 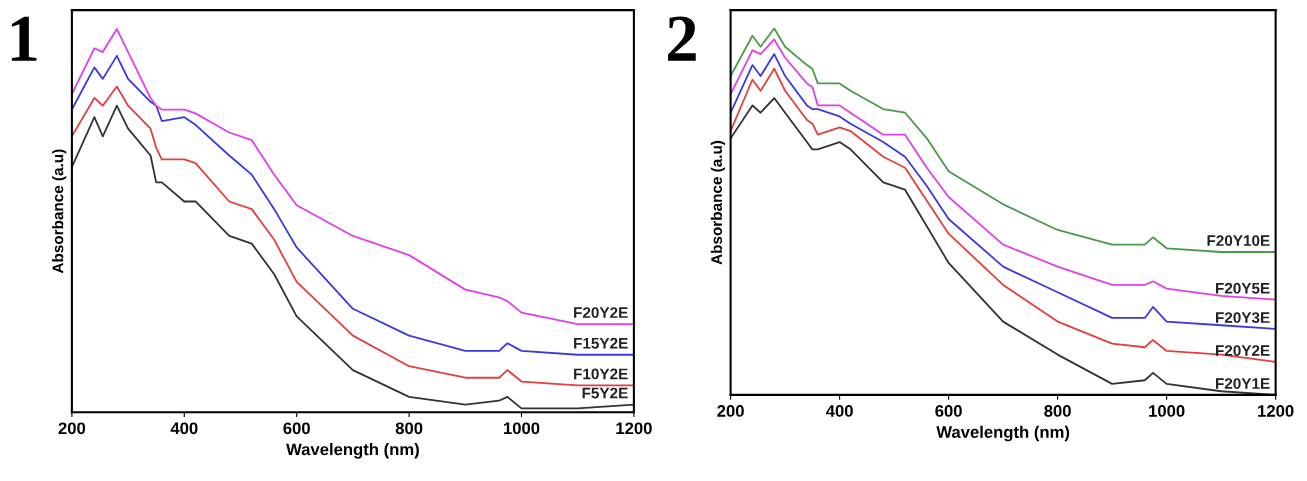 What do you see at coordinates (1243, 318) in the screenshot?
I see `series-label: F20Y3E` at bounding box center [1243, 318].